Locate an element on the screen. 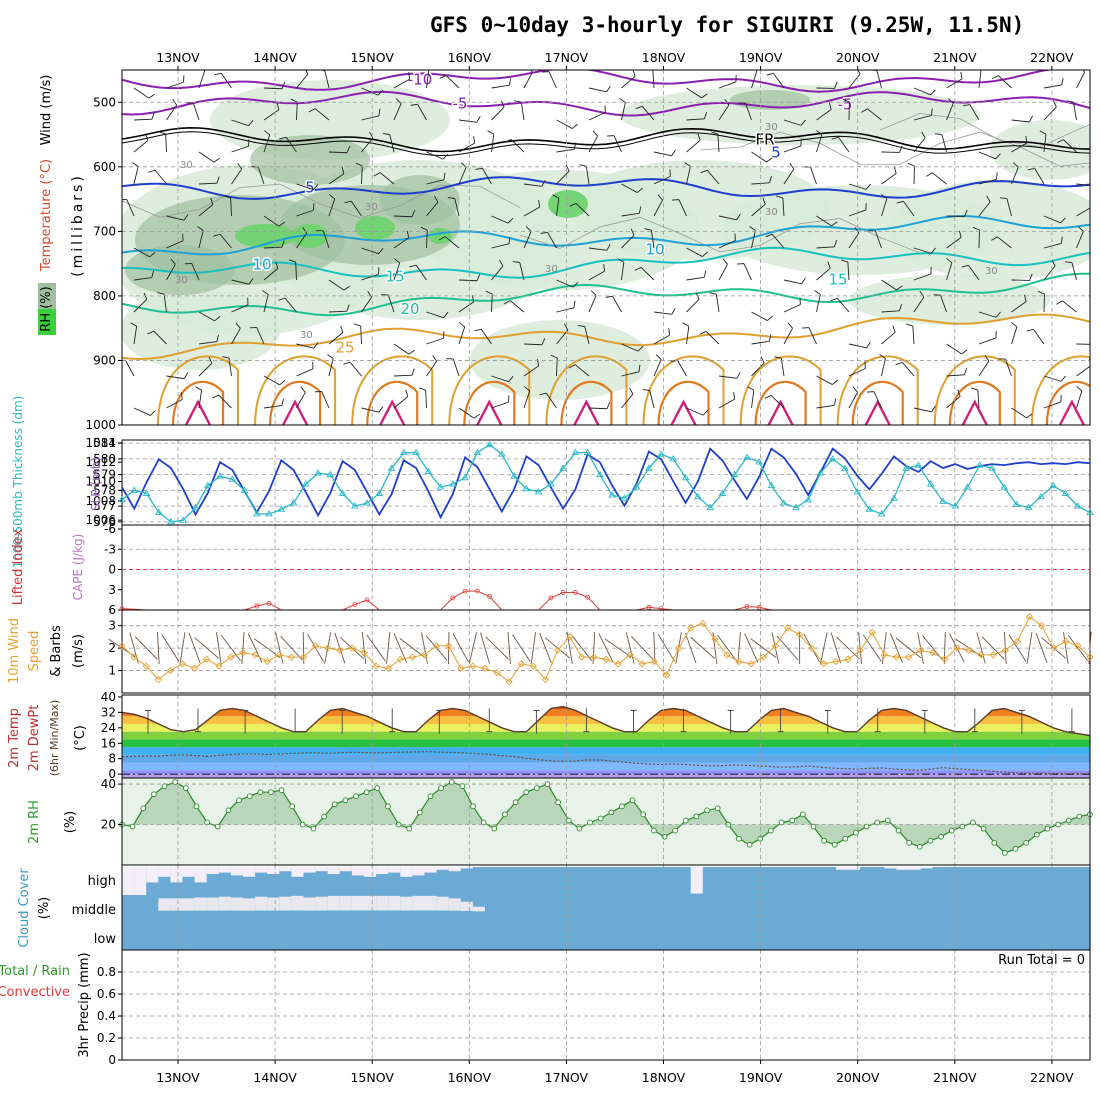 The image size is (1100, 1100). dewpoint-series-line is located at coordinates (605, 763).